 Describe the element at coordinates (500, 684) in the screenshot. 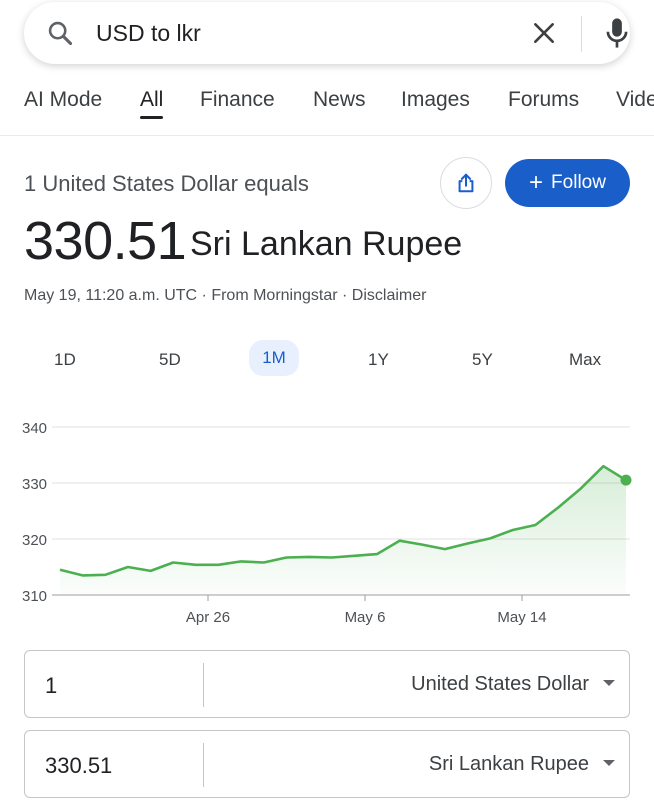

I see `from-currency-select: United States Dollar` at that location.